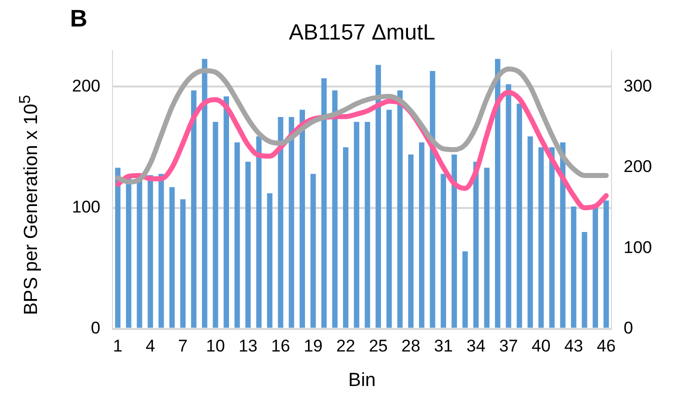  What do you see at coordinates (574, 346) in the screenshot?
I see `x-tick-label: 43` at bounding box center [574, 346].